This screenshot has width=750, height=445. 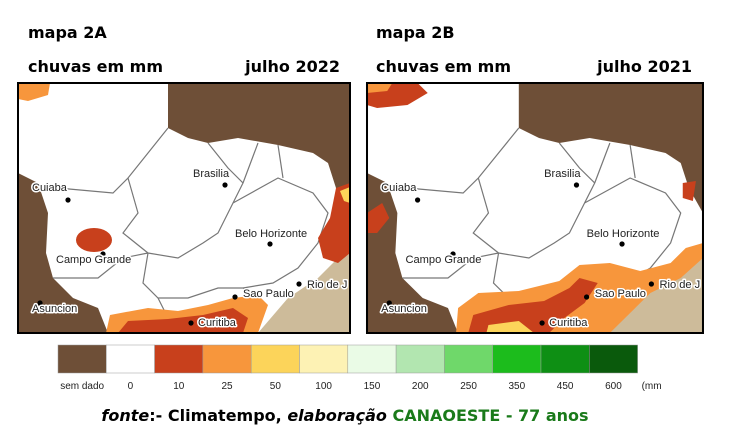 I want to click on anniversary: - 77 anos, so click(x=544, y=415).